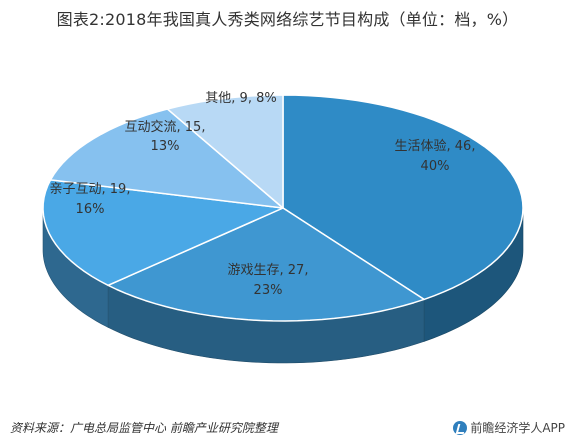 The width and height of the screenshot is (575, 446). I want to click on brand-logo-icon, so click(460, 428).